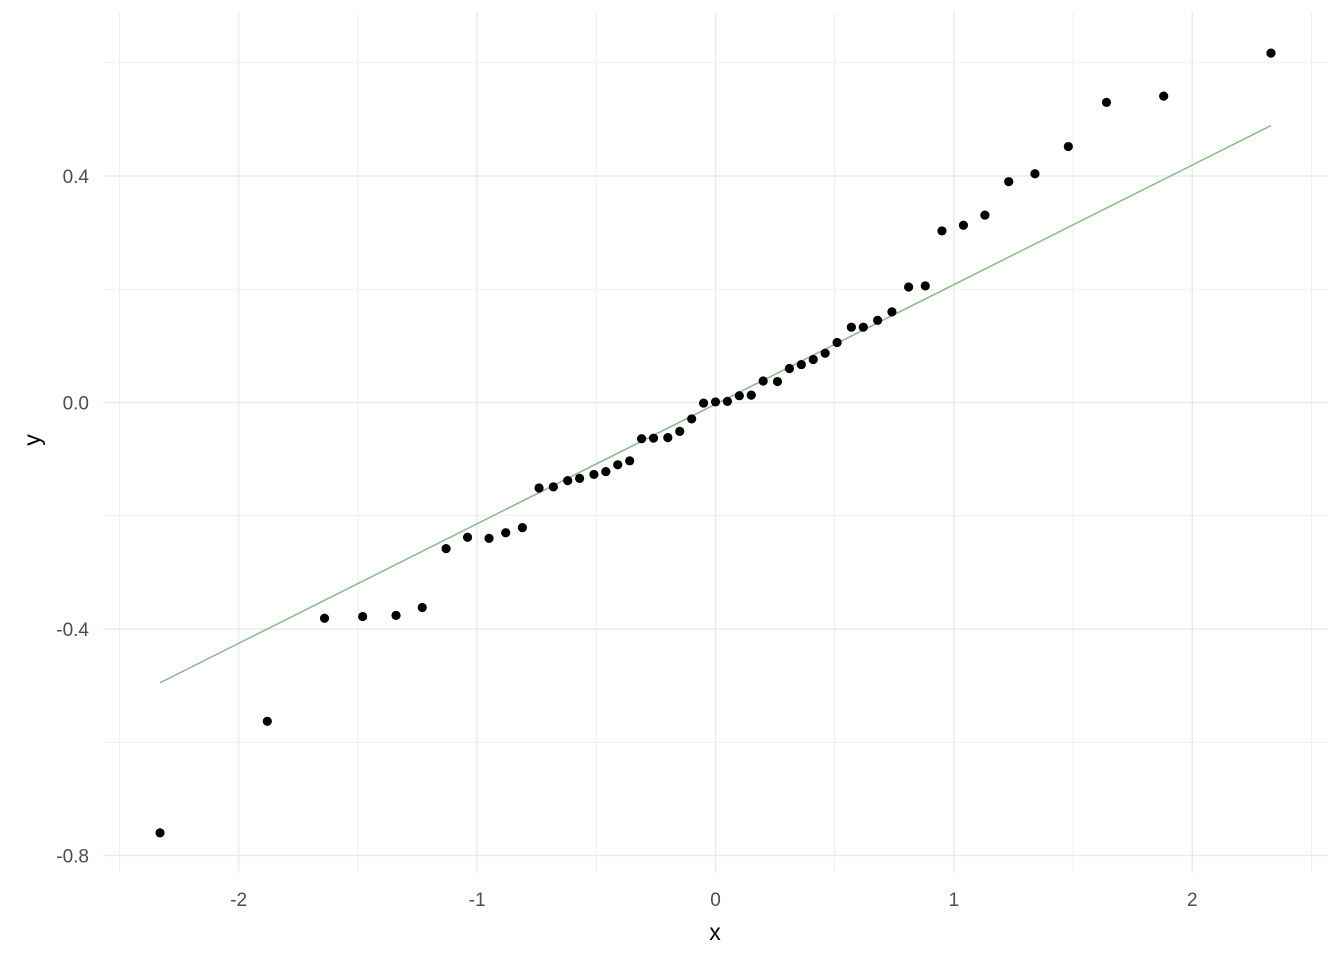  Describe the element at coordinates (238, 900) in the screenshot. I see `x-tick-label: -2` at that location.